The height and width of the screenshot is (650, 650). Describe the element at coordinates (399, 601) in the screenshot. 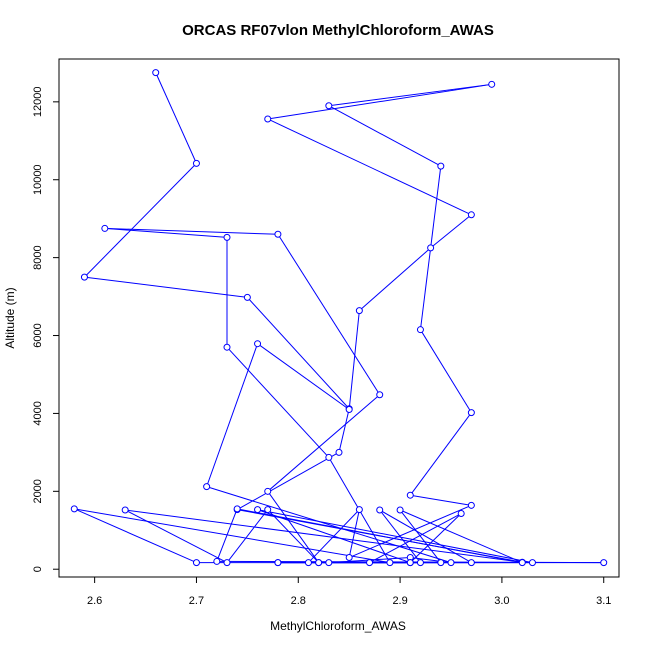

I see `x-tick-label: 2.9` at that location.